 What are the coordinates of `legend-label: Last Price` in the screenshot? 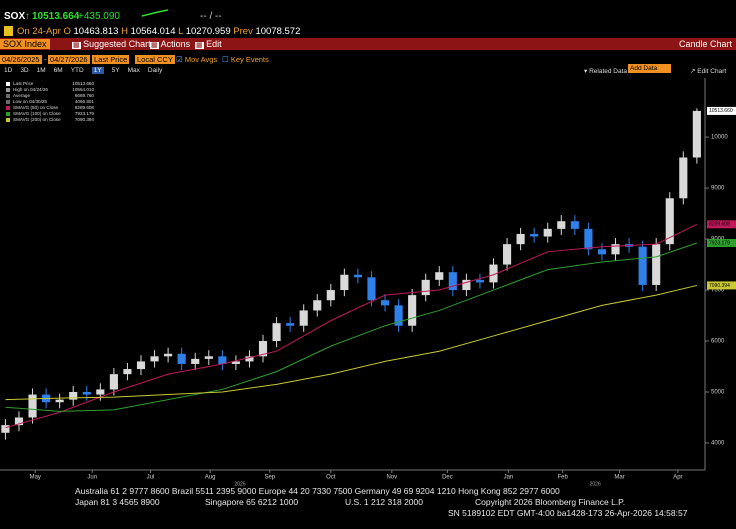 It's located at (23, 83).